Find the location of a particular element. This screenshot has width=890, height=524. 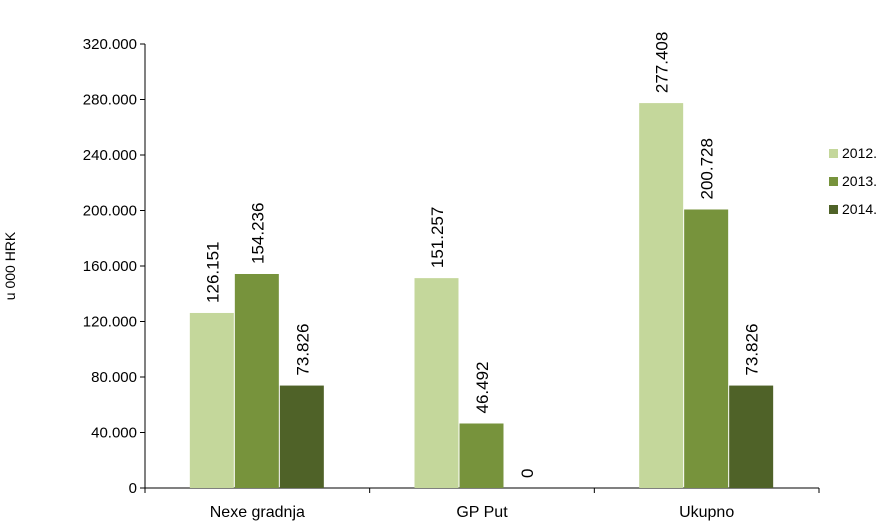

legend: 2012. 2013. 2014. is located at coordinates (853, 181).